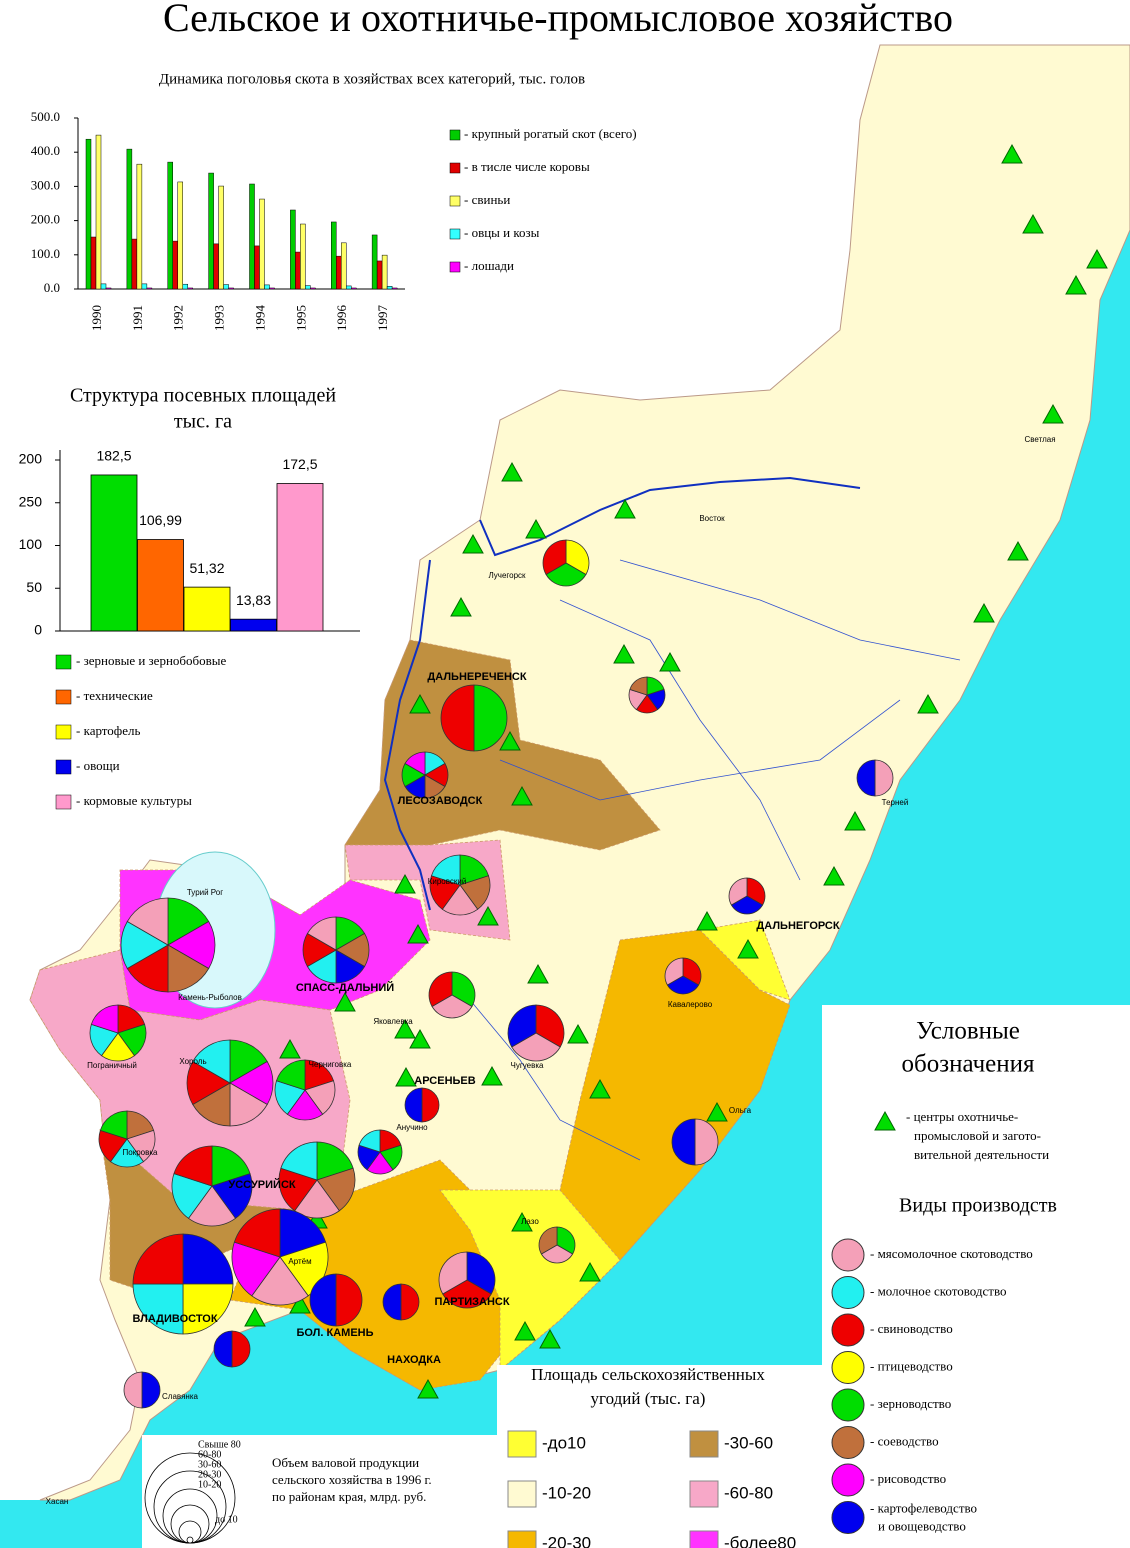 The image size is (1130, 1548). What do you see at coordinates (412, 1127) in the screenshot?
I see `city-label: Анучино` at bounding box center [412, 1127].